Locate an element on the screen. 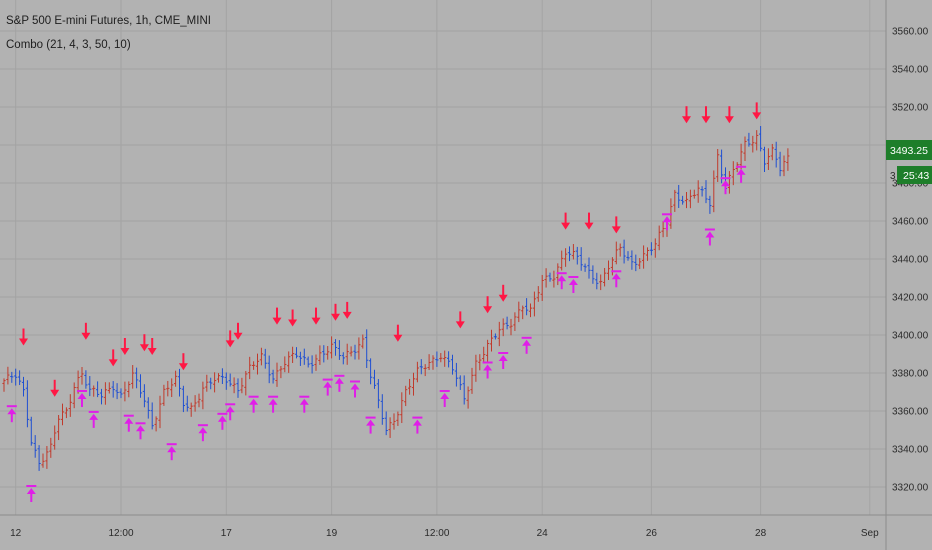 The height and width of the screenshot is (550, 932). time-tick-label: 12:00 is located at coordinates (436, 533).